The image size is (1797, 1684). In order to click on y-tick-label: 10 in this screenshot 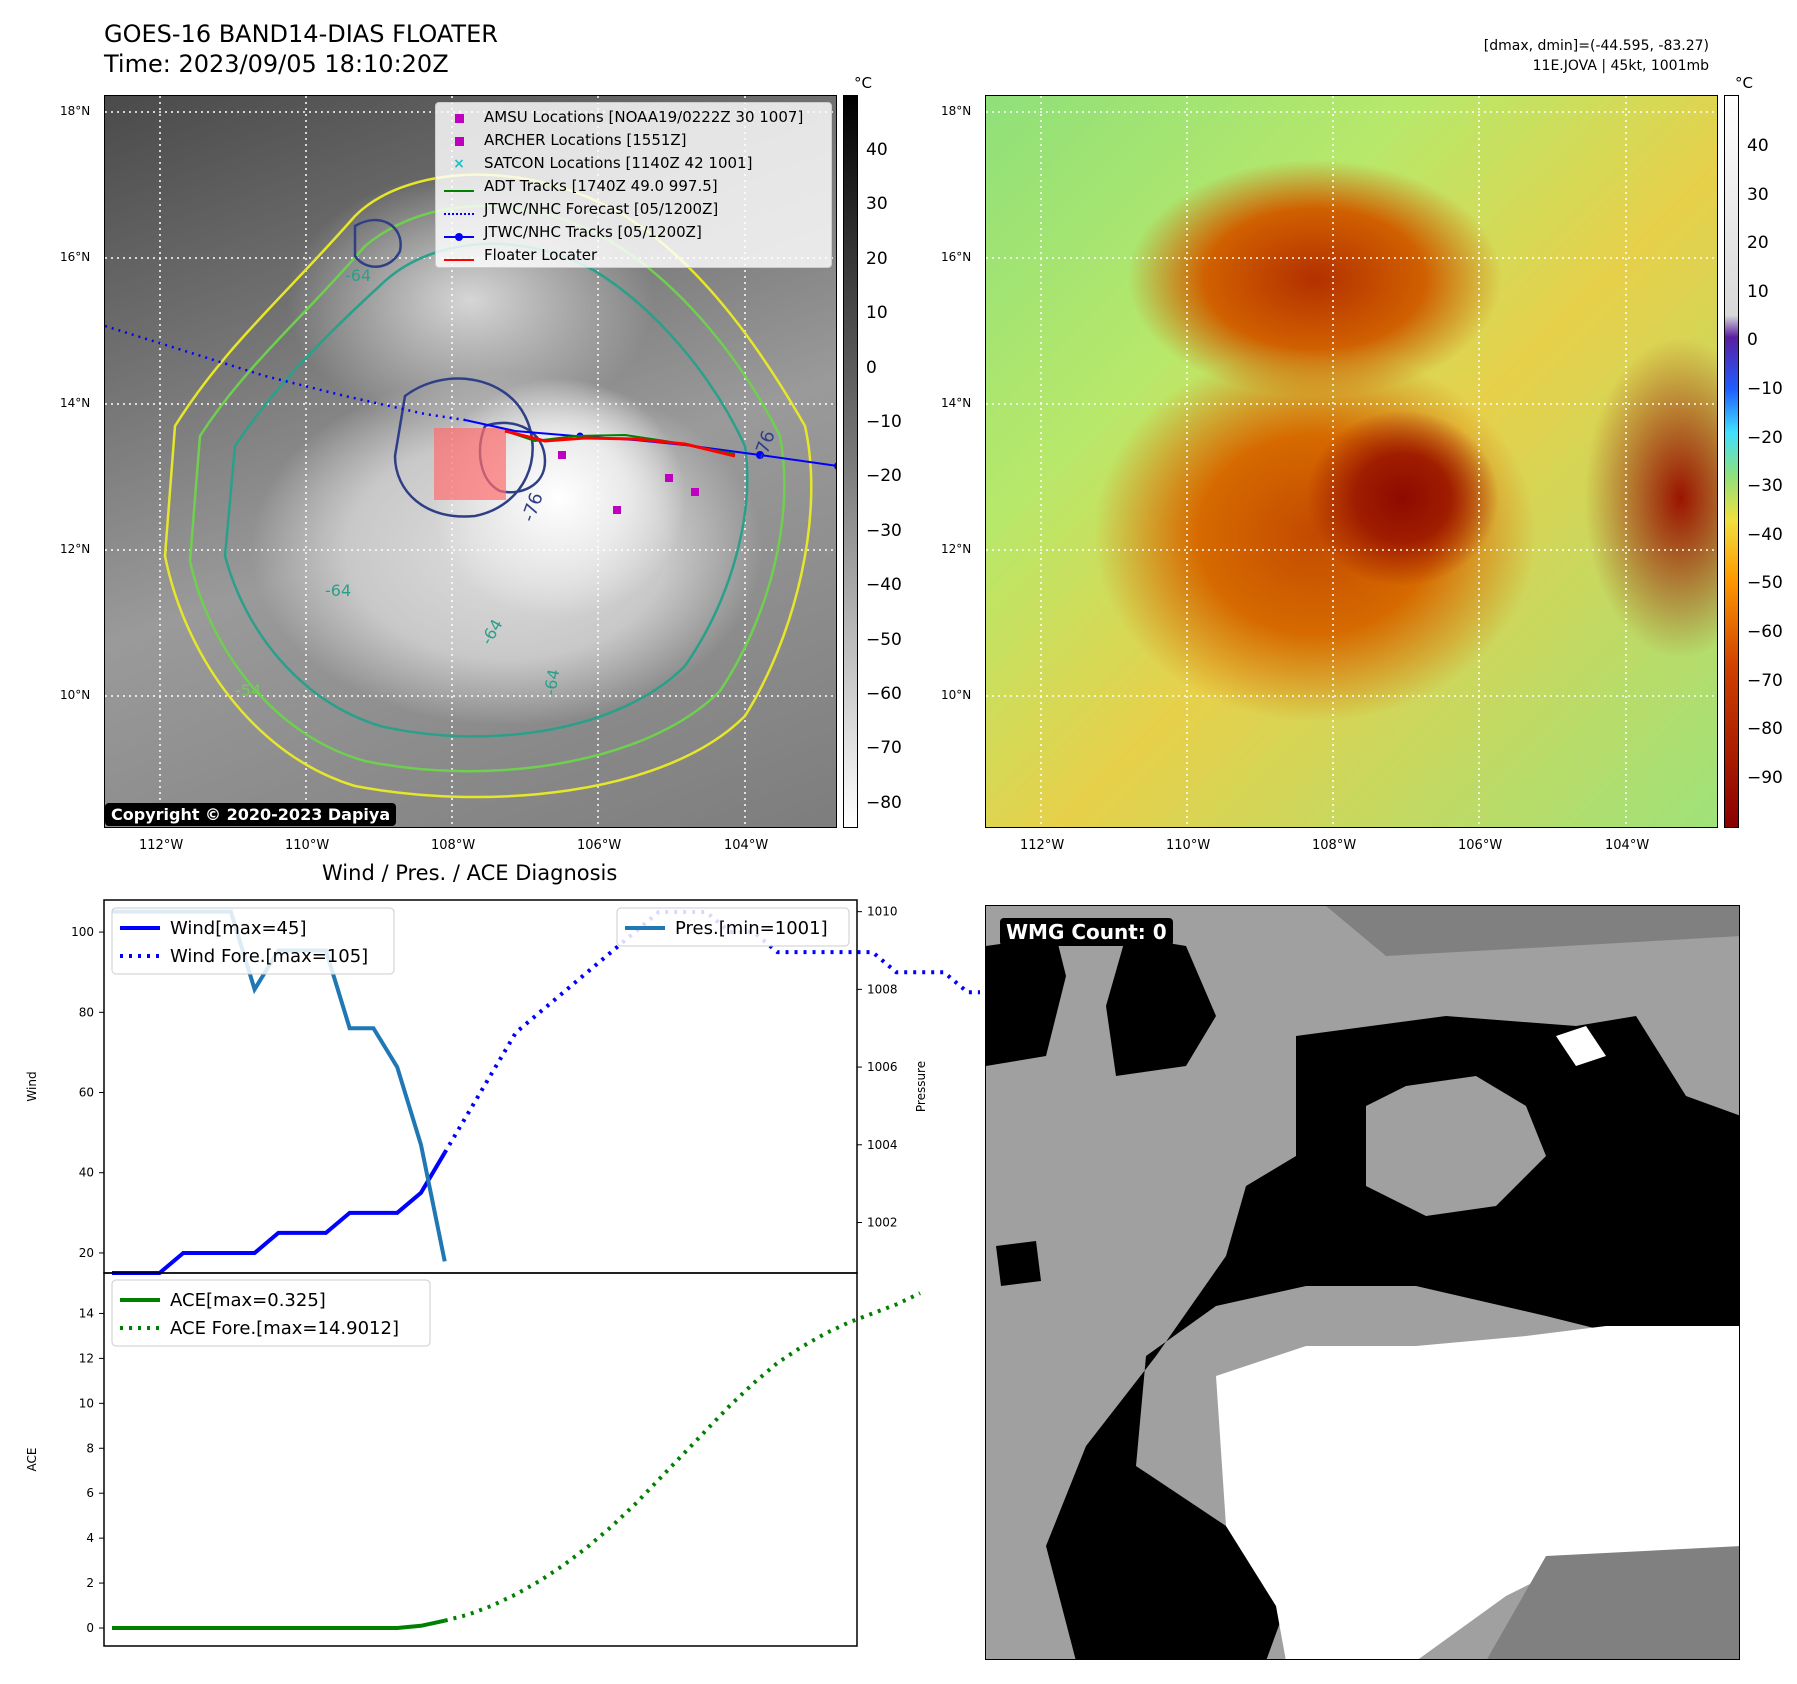, I will do `click(86, 1403)`.